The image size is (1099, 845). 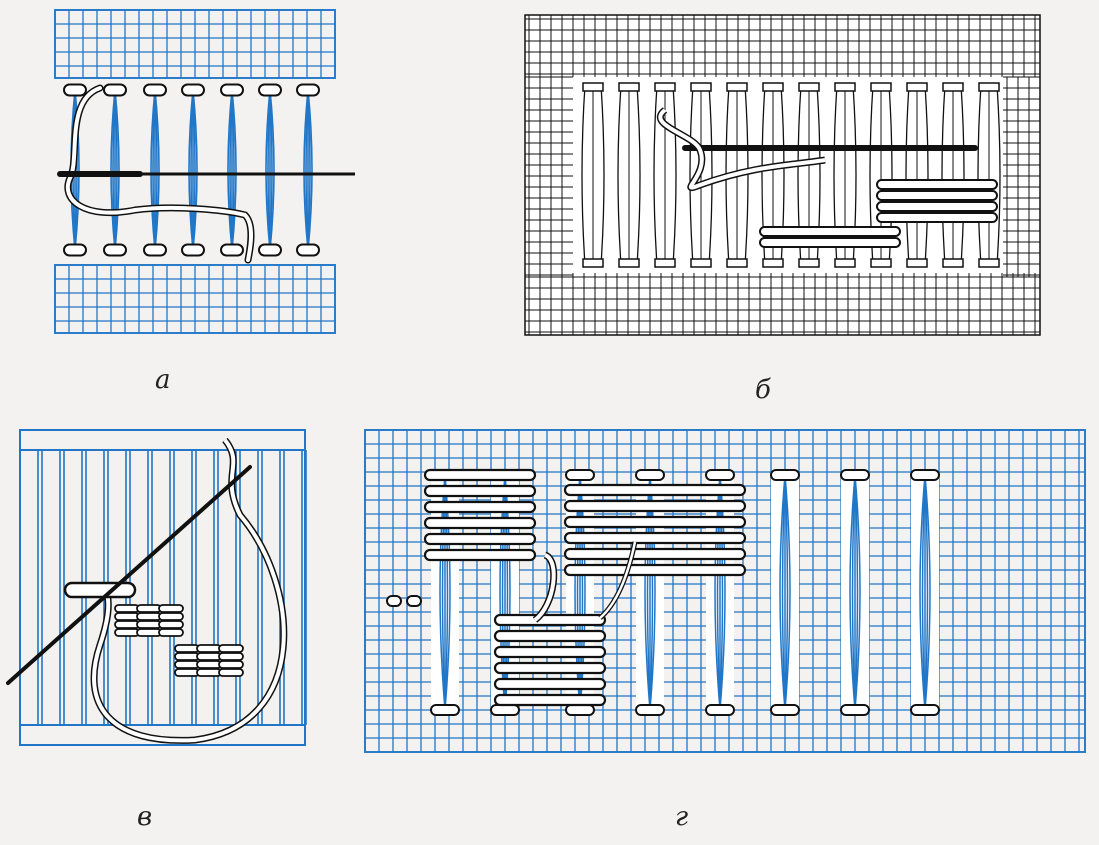 I want to click on wrapping-thread, so click(x=827, y=177).